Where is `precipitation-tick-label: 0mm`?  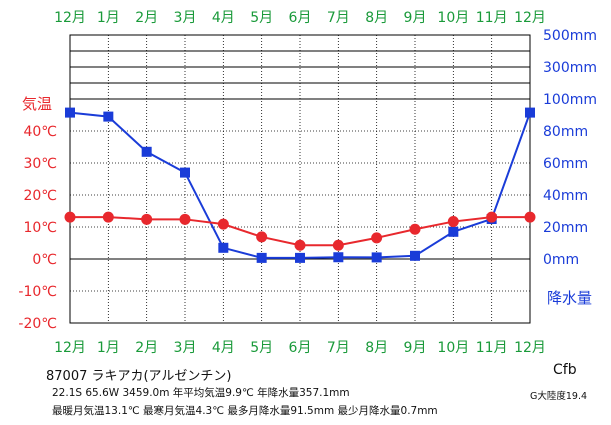 precipitation-tick-label: 0mm is located at coordinates (561, 260).